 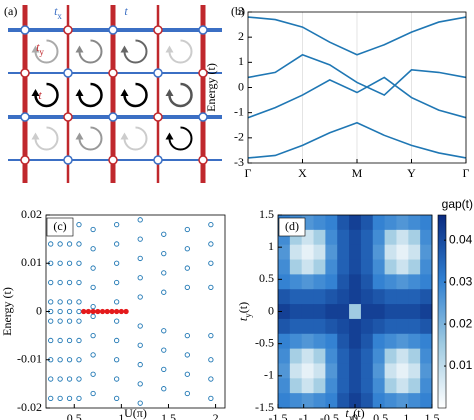 What do you see at coordinates (244, 311) in the screenshot?
I see `y-axis-label: ty(t)` at bounding box center [244, 311].